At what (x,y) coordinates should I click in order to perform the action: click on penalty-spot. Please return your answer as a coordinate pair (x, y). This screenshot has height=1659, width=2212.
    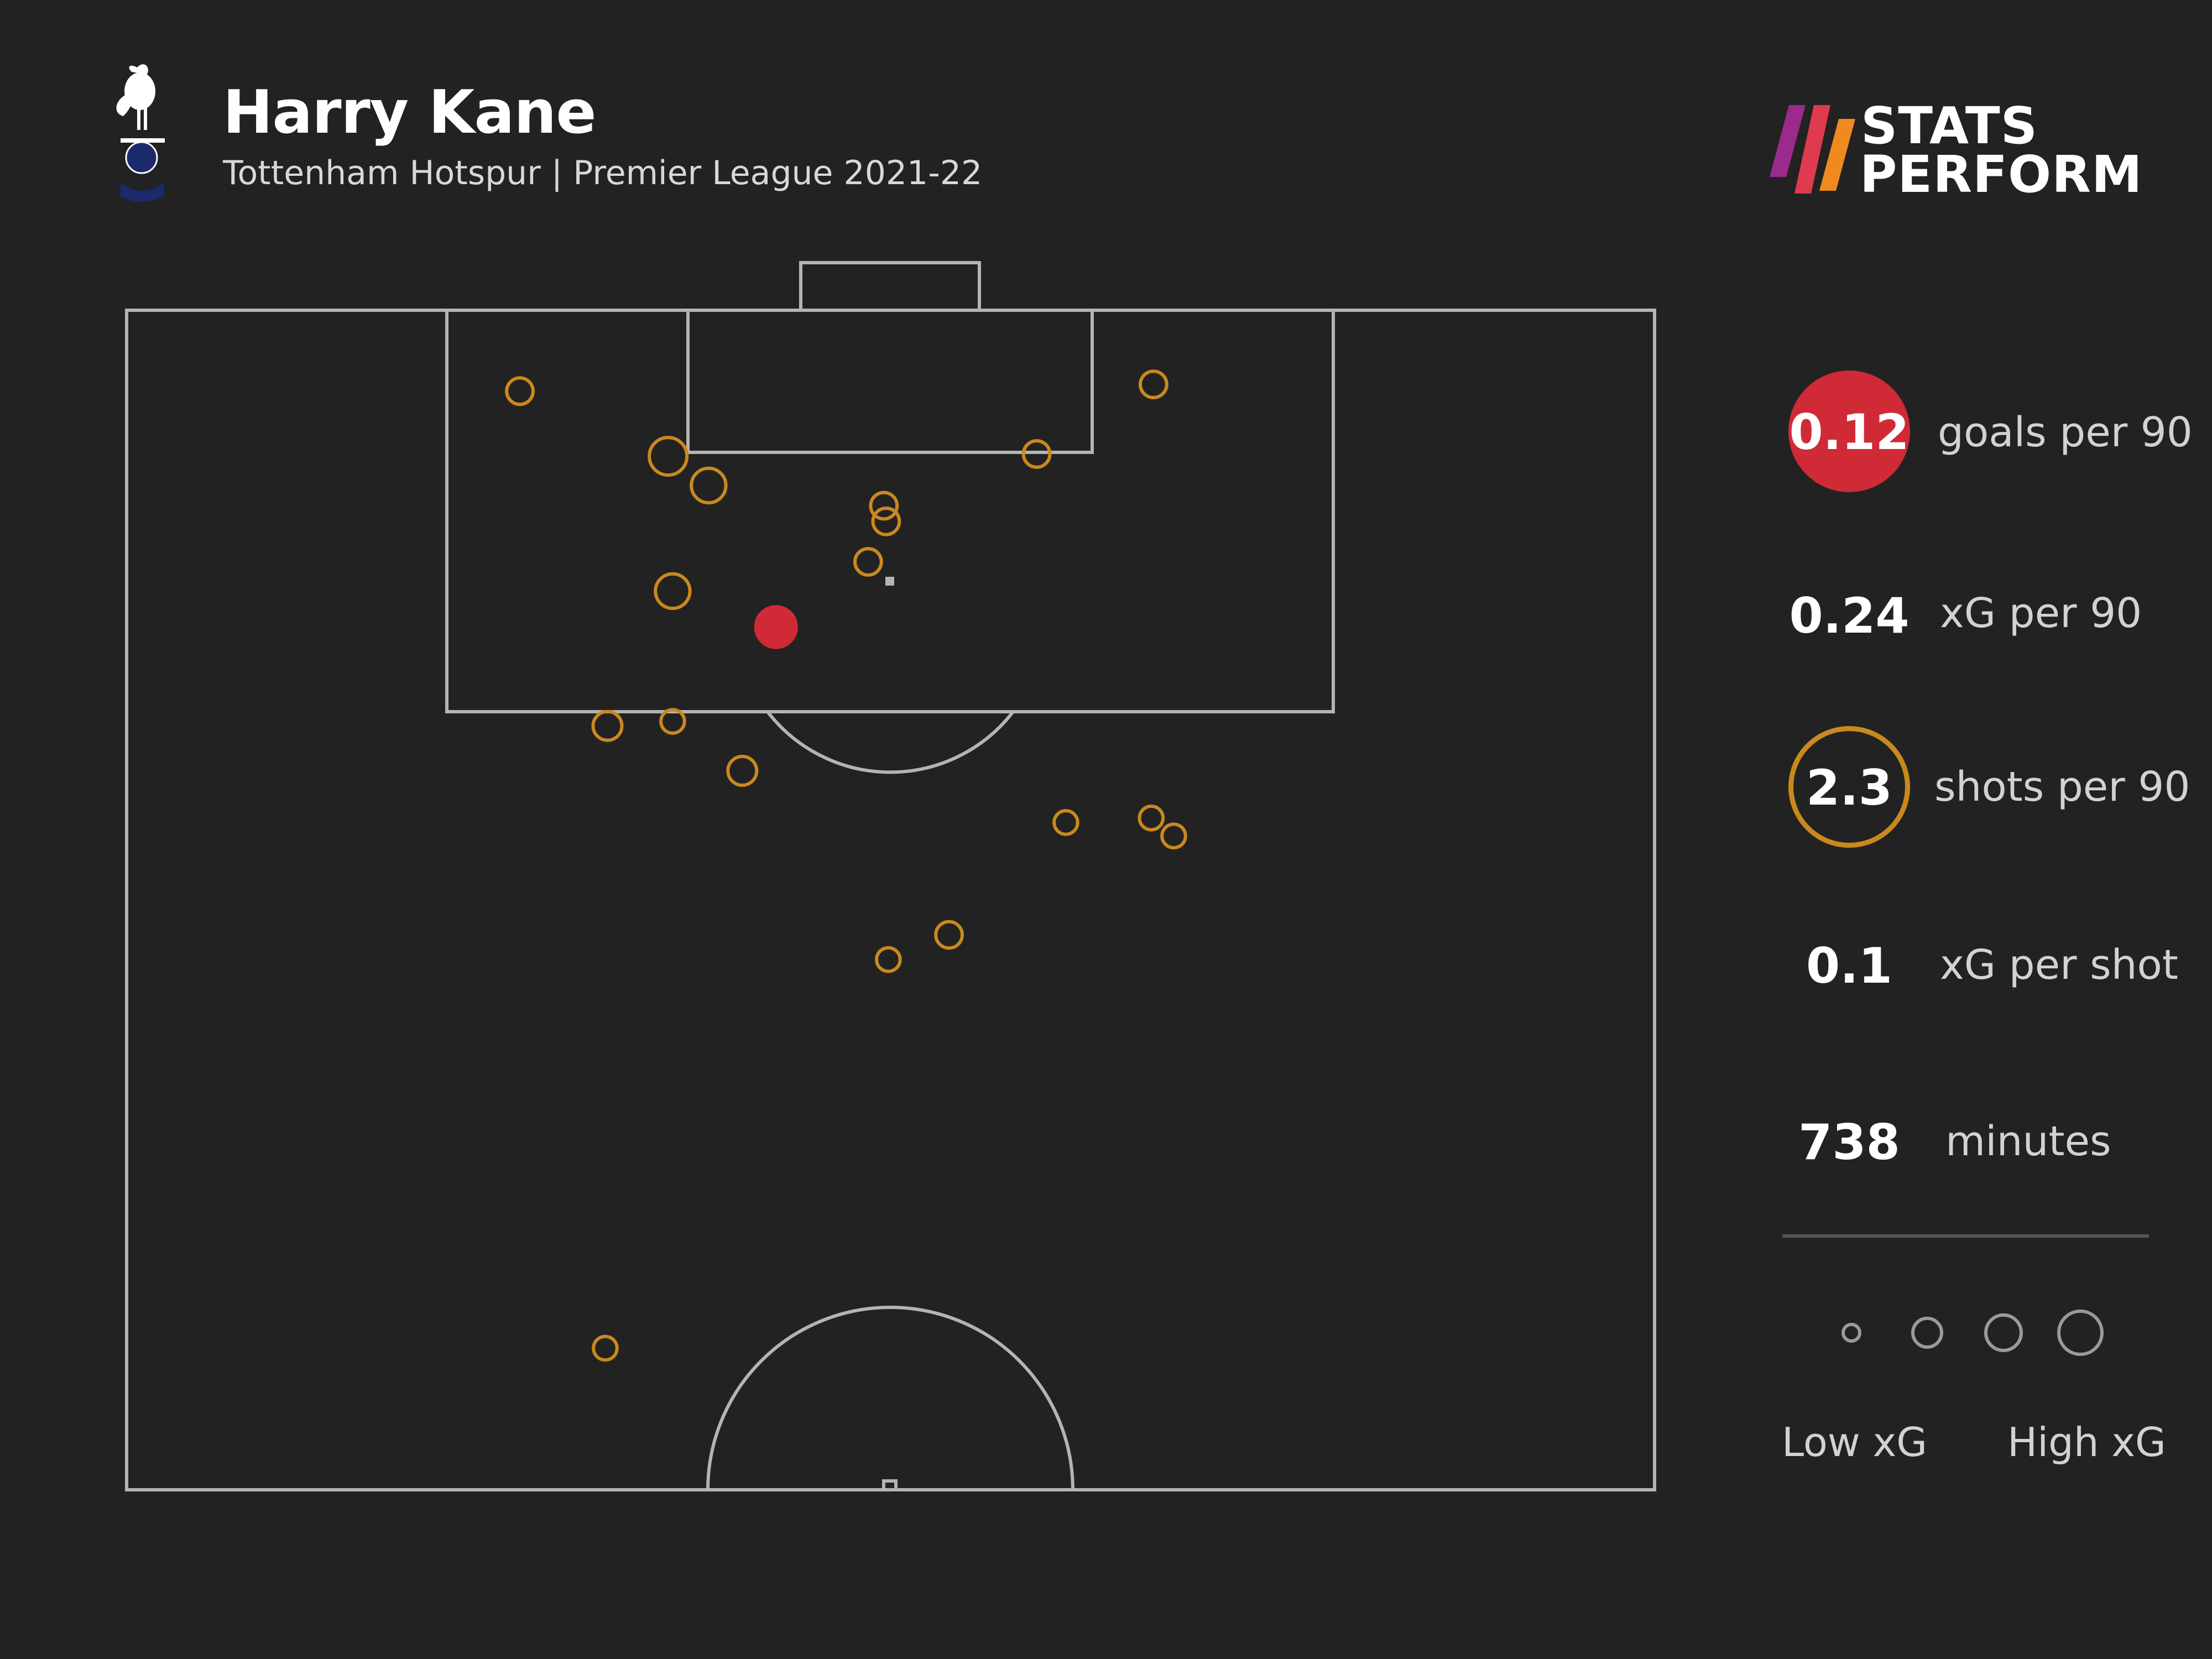
    Looking at the image, I should click on (890, 581).